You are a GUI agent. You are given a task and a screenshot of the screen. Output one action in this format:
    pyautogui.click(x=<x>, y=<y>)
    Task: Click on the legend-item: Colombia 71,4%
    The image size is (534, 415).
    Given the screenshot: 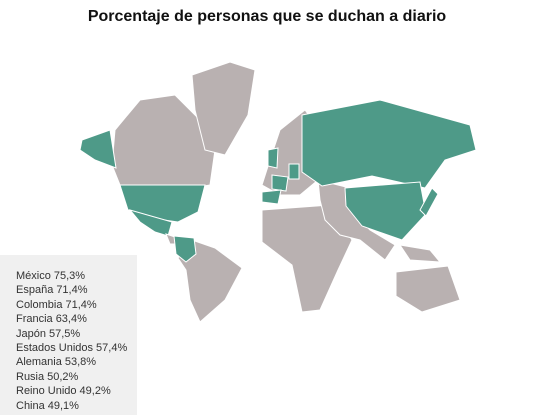 What is the action you would take?
    pyautogui.click(x=76, y=305)
    